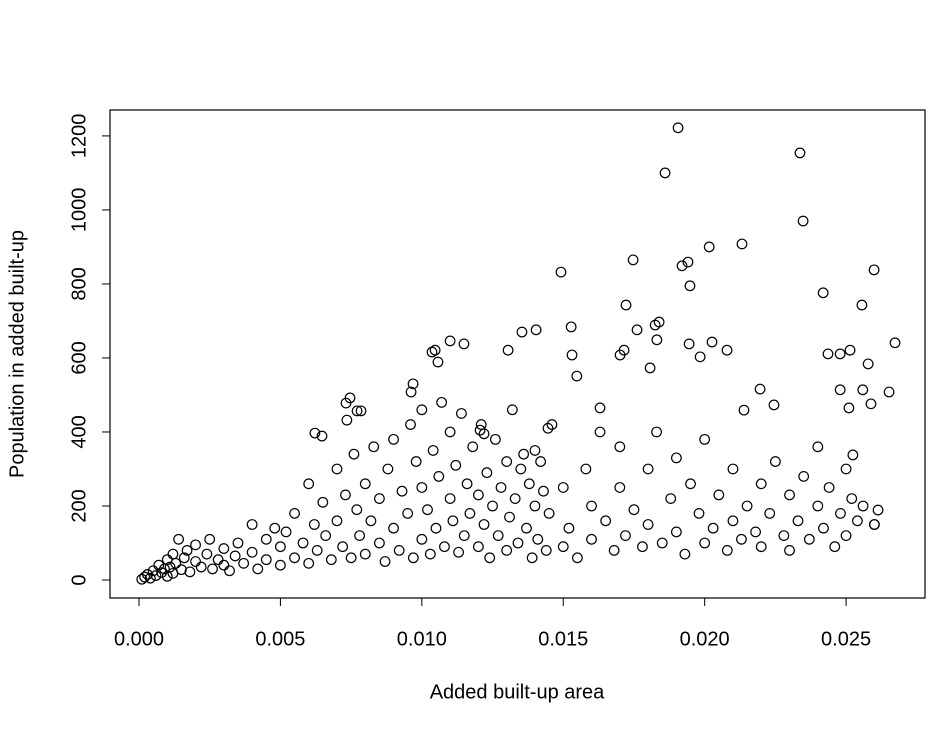 The width and height of the screenshot is (933, 736). What do you see at coordinates (17, 354) in the screenshot?
I see `y-axis-title: Population in added built-up` at bounding box center [17, 354].